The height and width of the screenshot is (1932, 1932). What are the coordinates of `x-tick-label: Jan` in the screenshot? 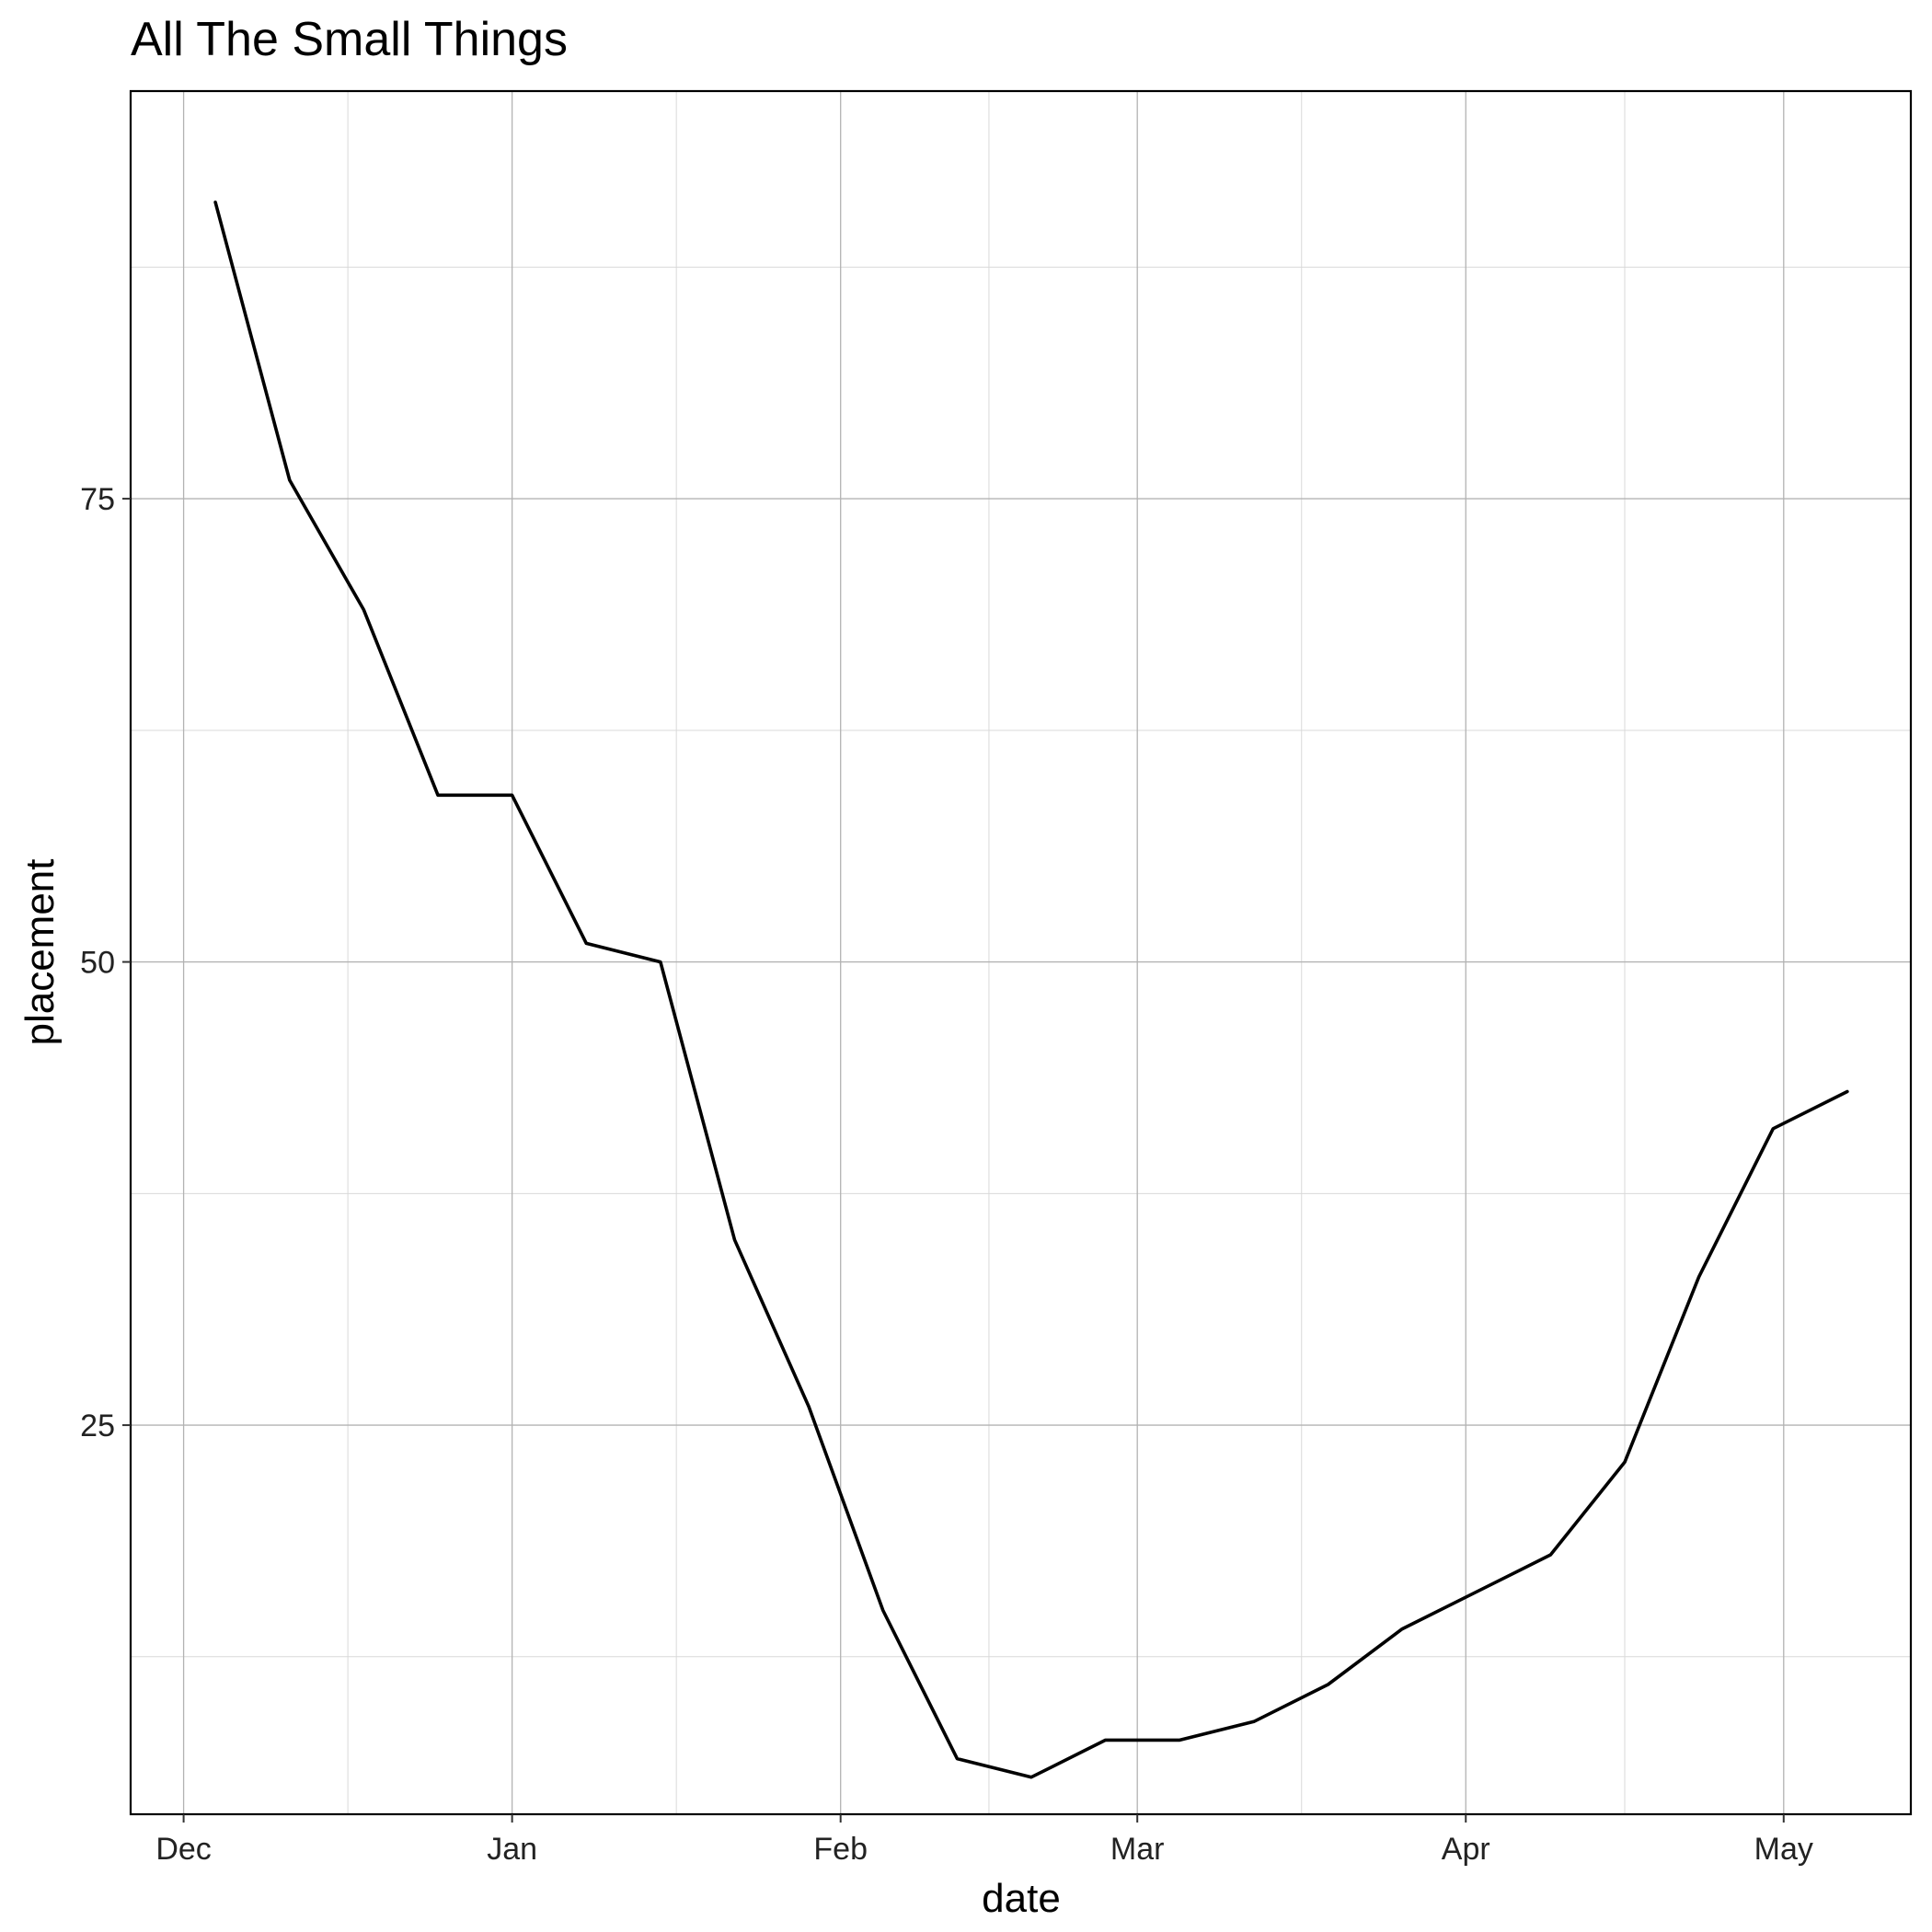 It's located at (512, 1849).